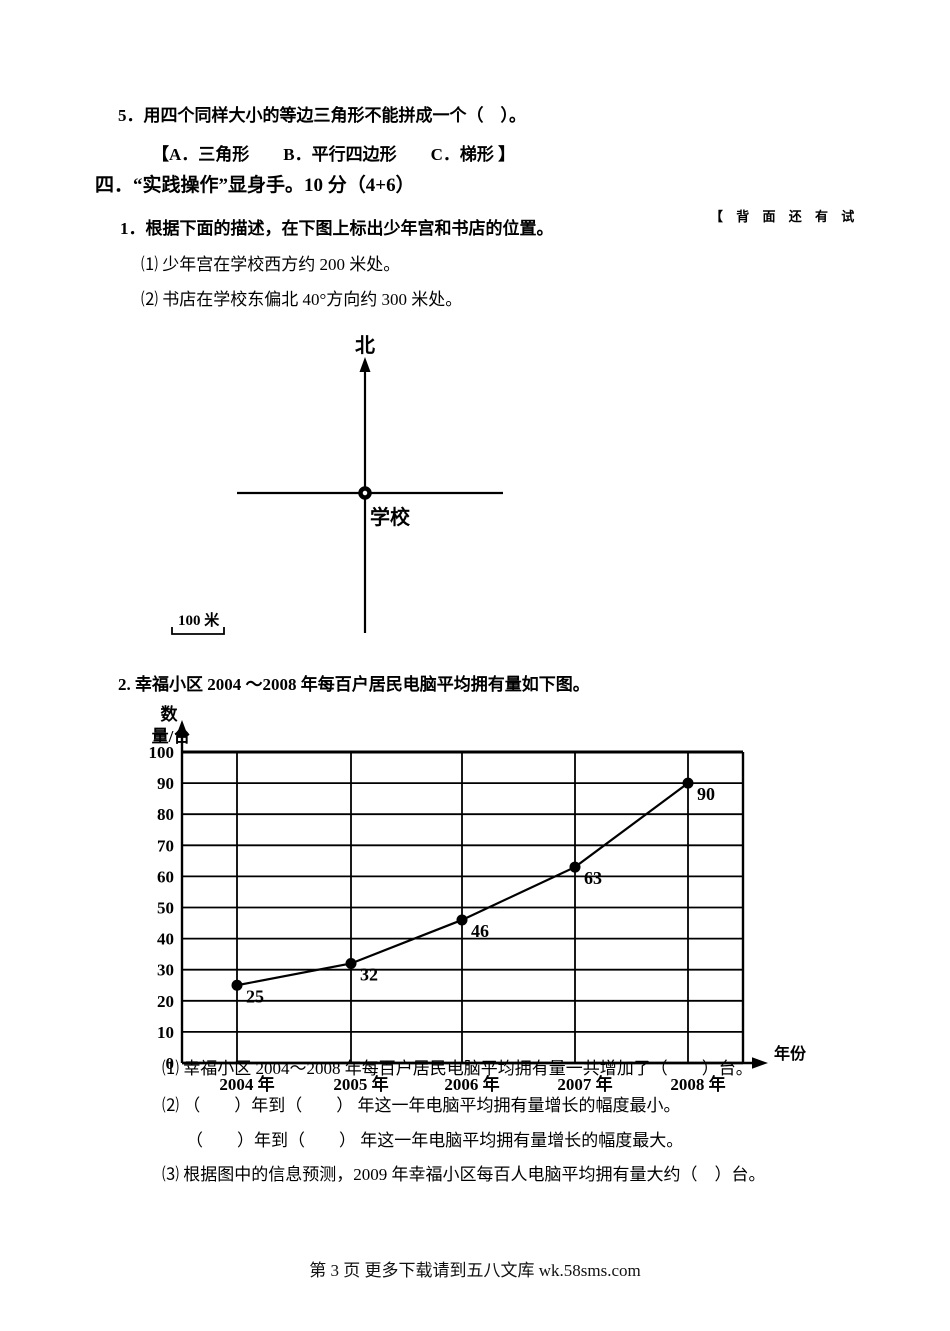 The image size is (950, 1331). What do you see at coordinates (475, 1270) in the screenshot?
I see `page-footer: 第 3 页 更多下载请到五八文库 wk.58sms.com` at bounding box center [475, 1270].